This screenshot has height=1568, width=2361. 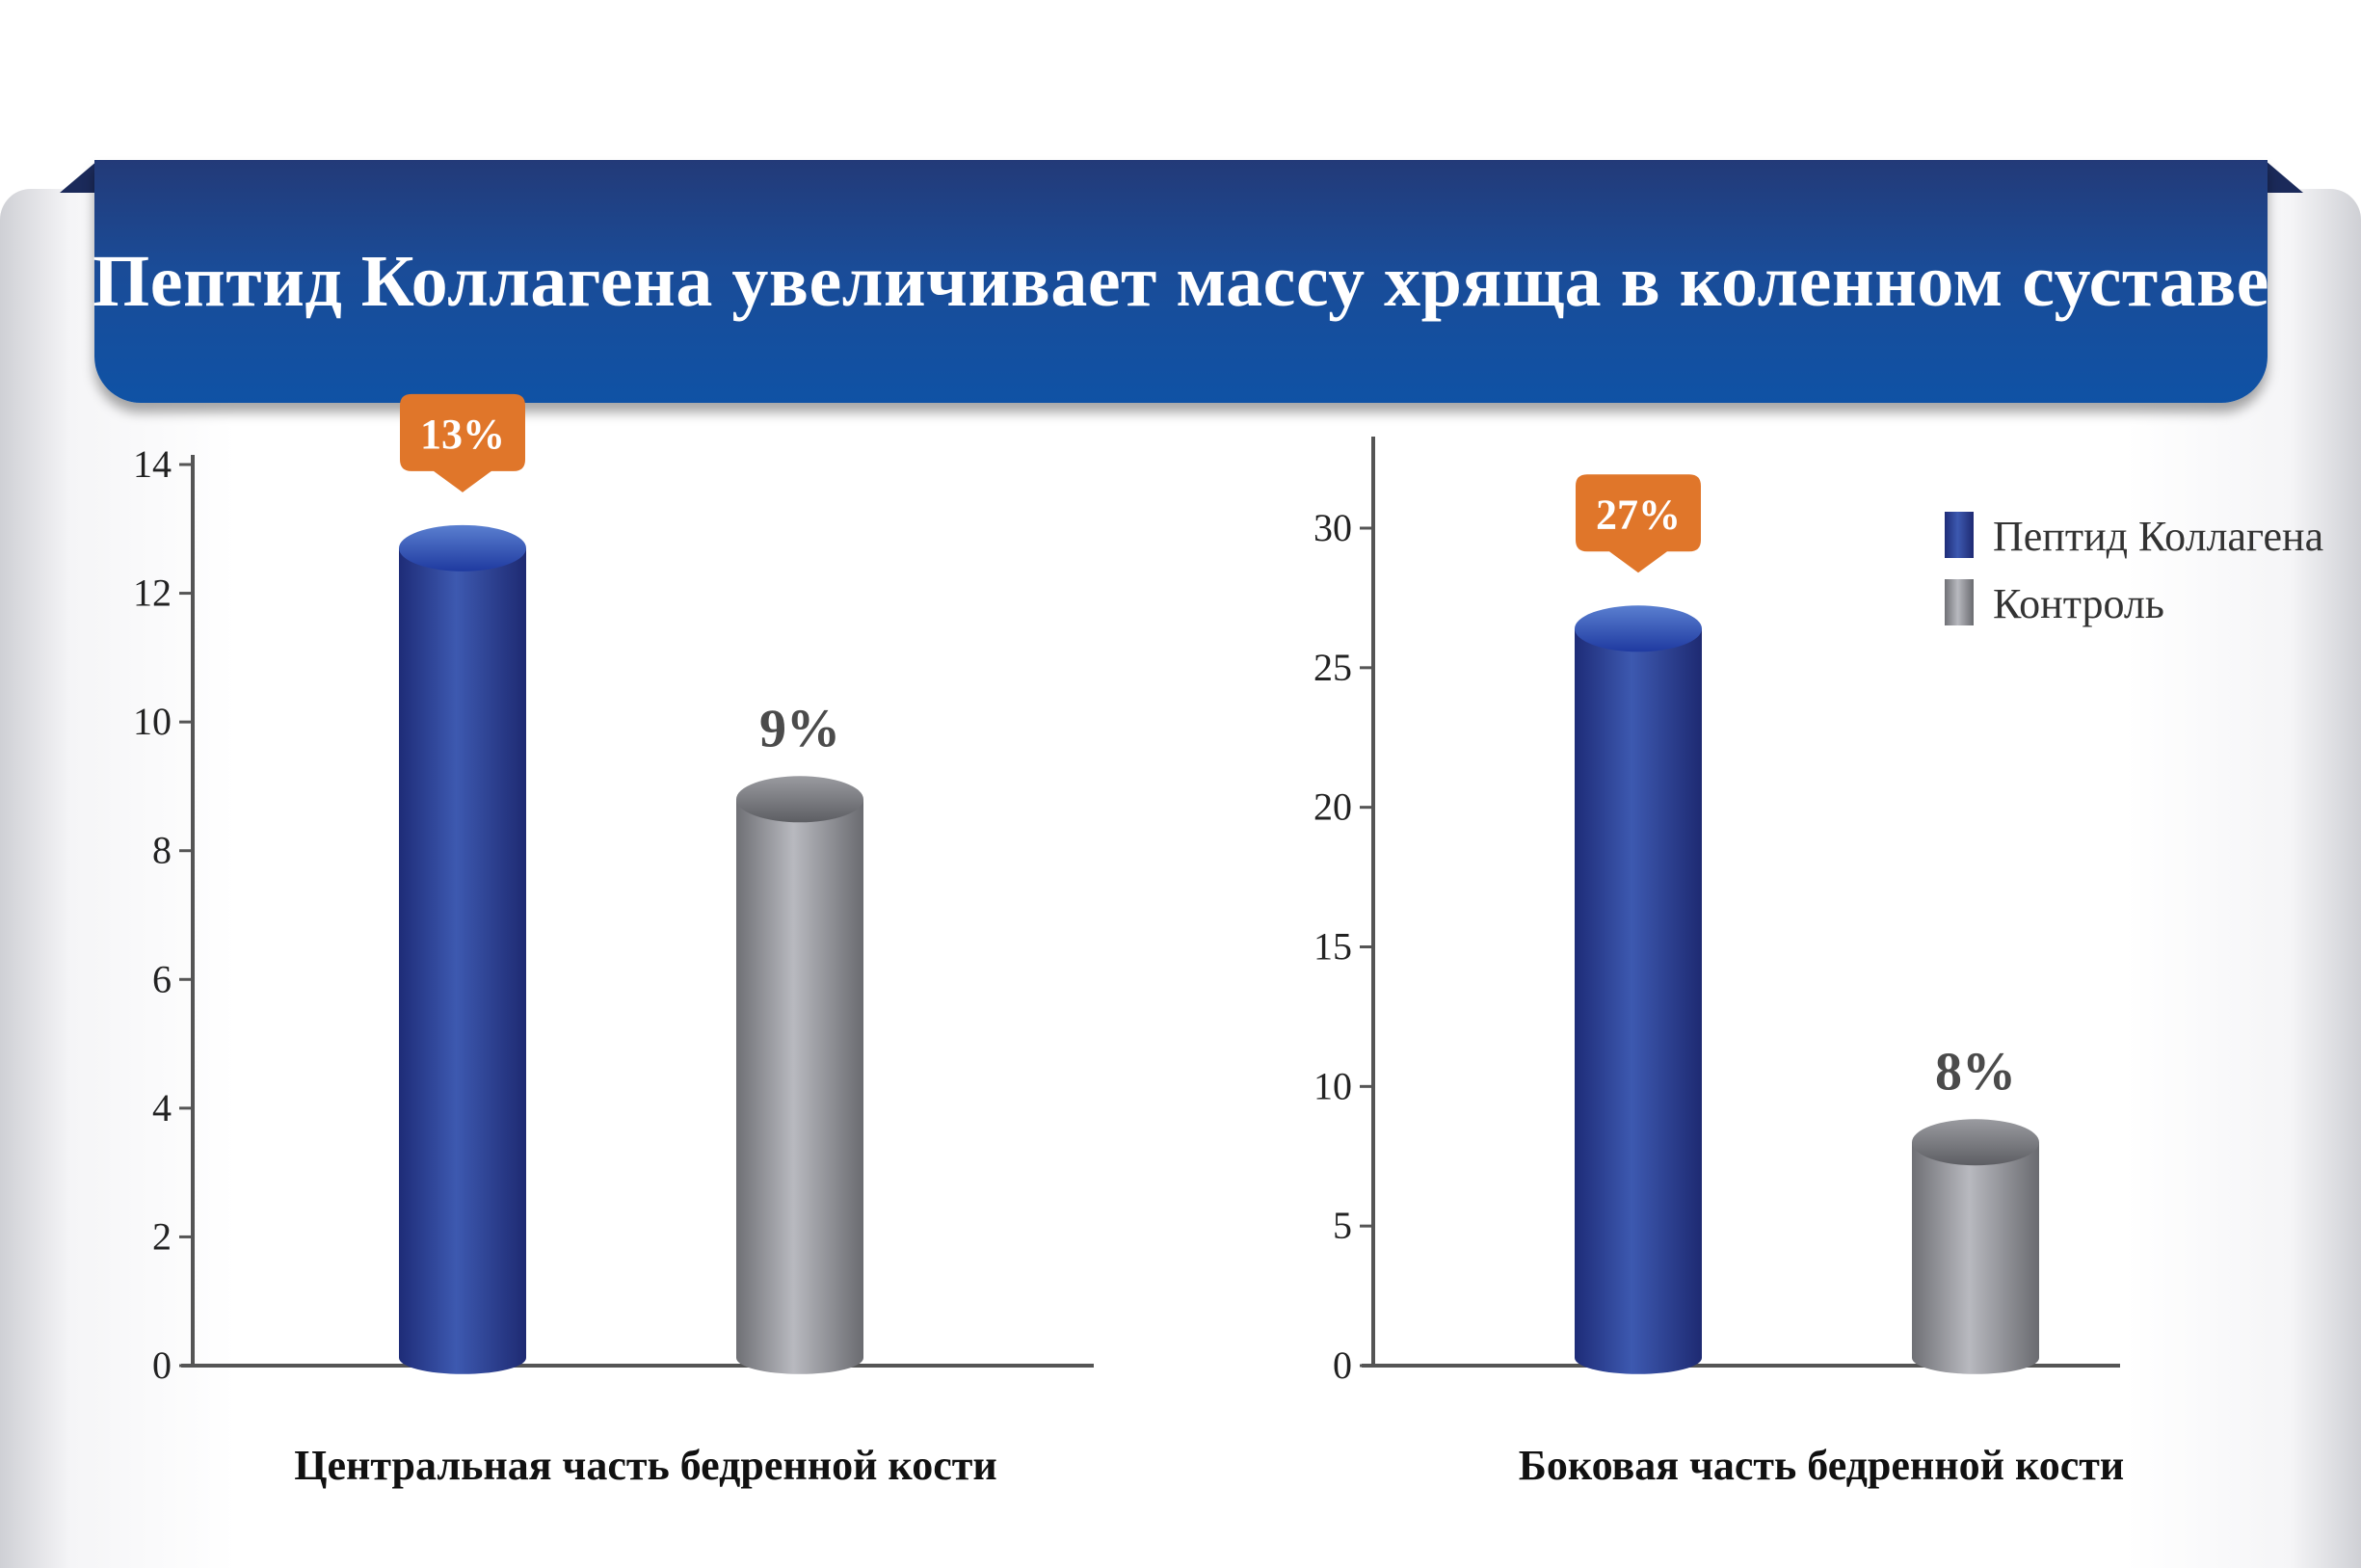 What do you see at coordinates (645, 1466) in the screenshot?
I see `category-label: Центральная часть бедренной кости` at bounding box center [645, 1466].